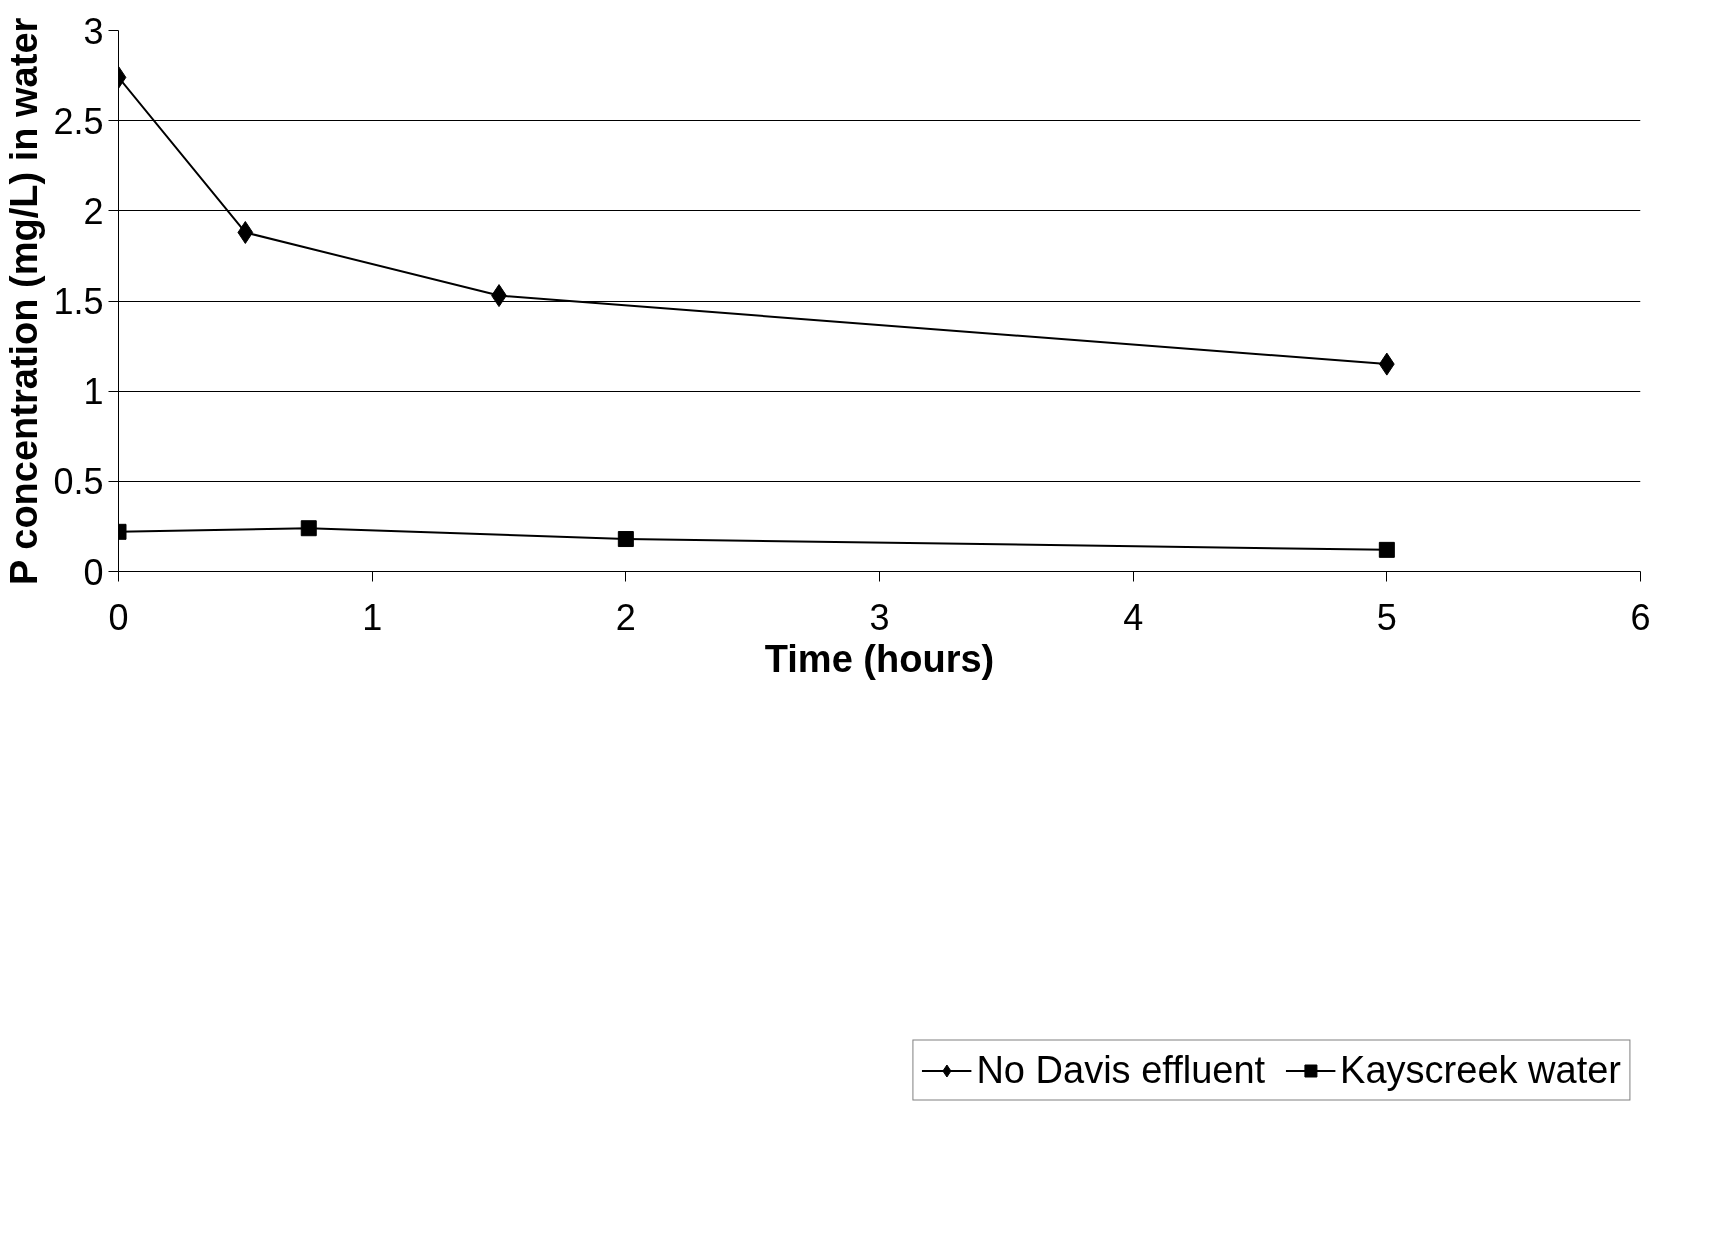 The width and height of the screenshot is (1717, 1238). What do you see at coordinates (625, 617) in the screenshot?
I see `x-tick-label: 2` at bounding box center [625, 617].